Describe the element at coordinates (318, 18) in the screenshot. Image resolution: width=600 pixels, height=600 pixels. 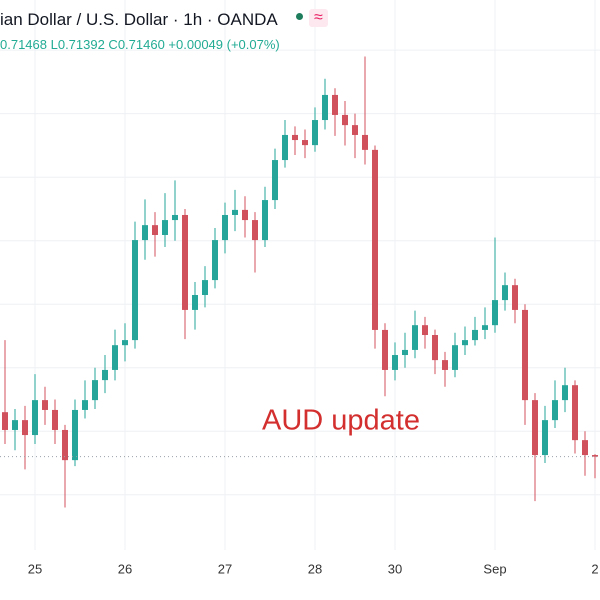
I see `indicator-icon: ≈` at that location.